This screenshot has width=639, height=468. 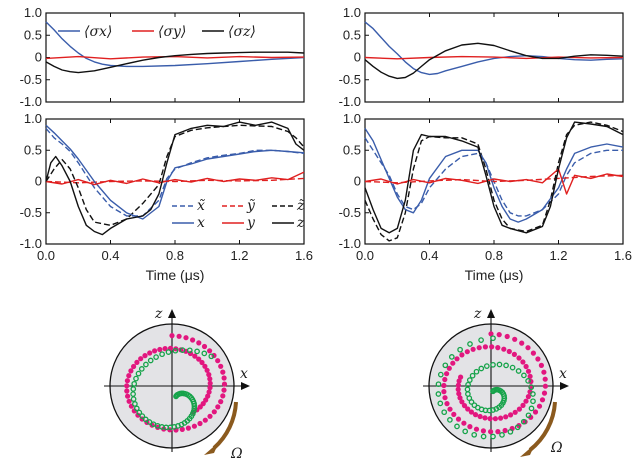 What do you see at coordinates (236, 454) in the screenshot?
I see `omega-label: Ω` at bounding box center [236, 454].